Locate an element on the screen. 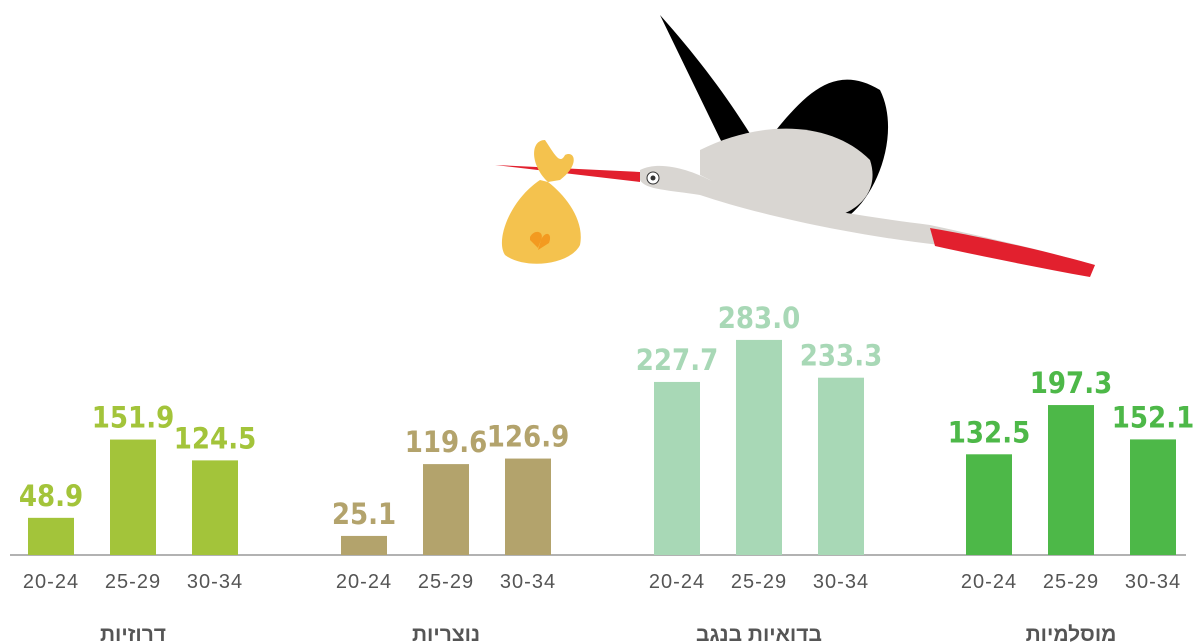 The width and height of the screenshot is (1196, 644). group-label: בדואיות בנגב is located at coordinates (759, 633).